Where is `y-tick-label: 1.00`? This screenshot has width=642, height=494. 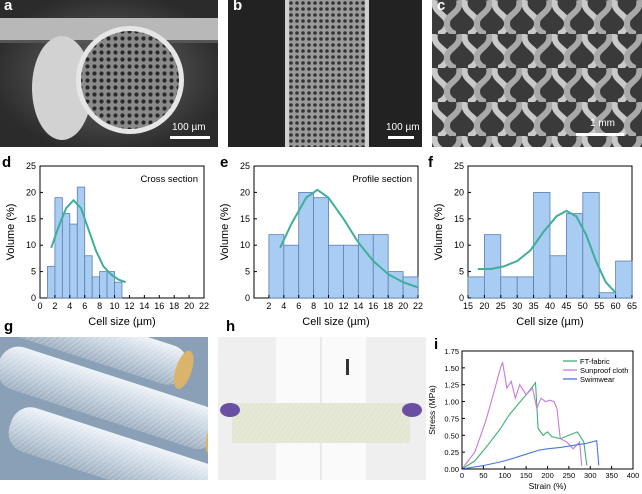 y-tick-label: 1.00 is located at coordinates (451, 402).